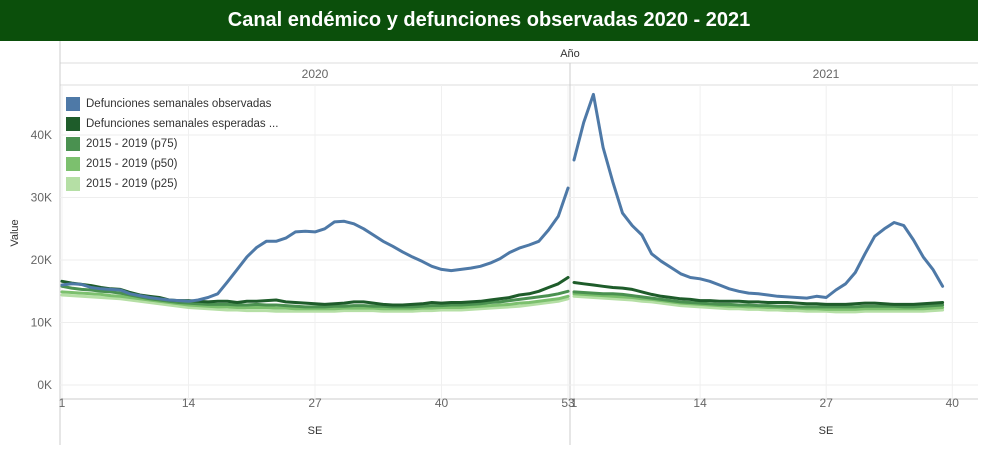  I want to click on y-tick-label: 10K, so click(41, 323).